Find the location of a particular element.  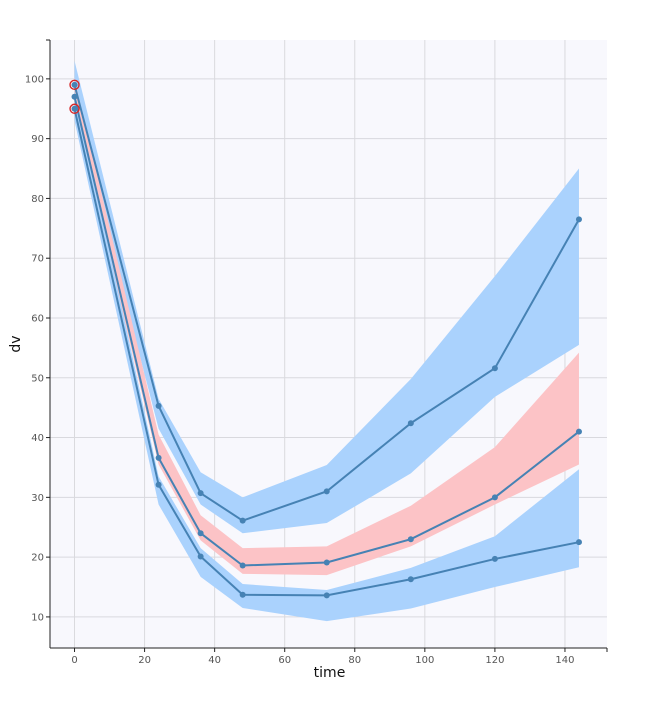

y-tick-label: 80 is located at coordinates (37, 199).